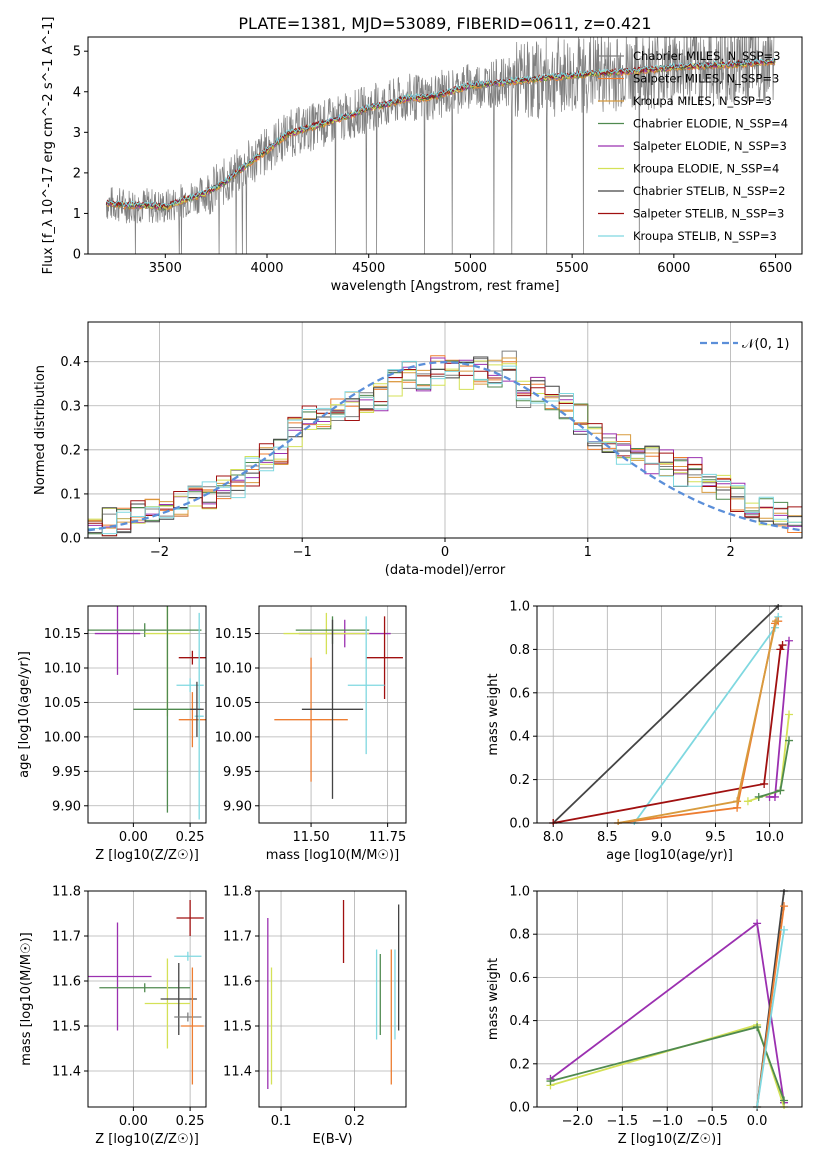  I want to click on mass-vs-ebv-points, so click(333, 994).